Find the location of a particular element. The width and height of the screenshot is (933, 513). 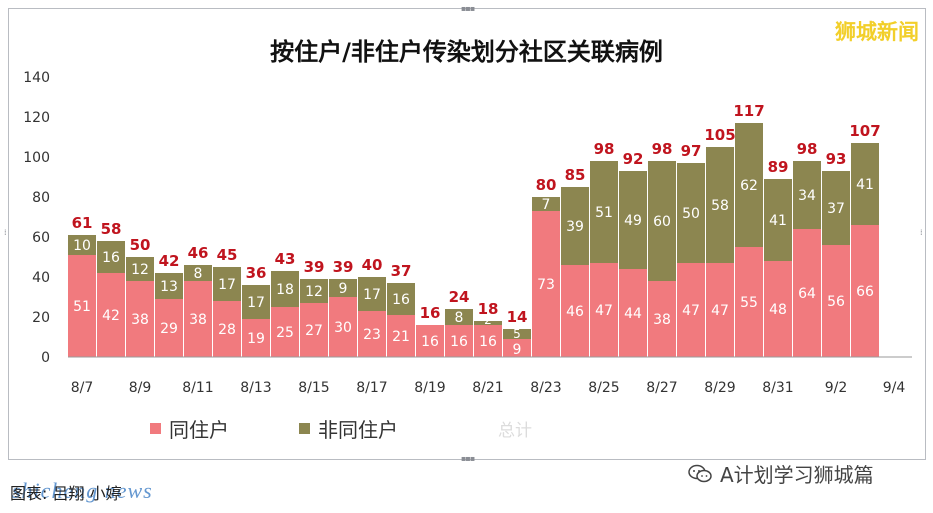

data-label-same: 38 is located at coordinates (140, 320).